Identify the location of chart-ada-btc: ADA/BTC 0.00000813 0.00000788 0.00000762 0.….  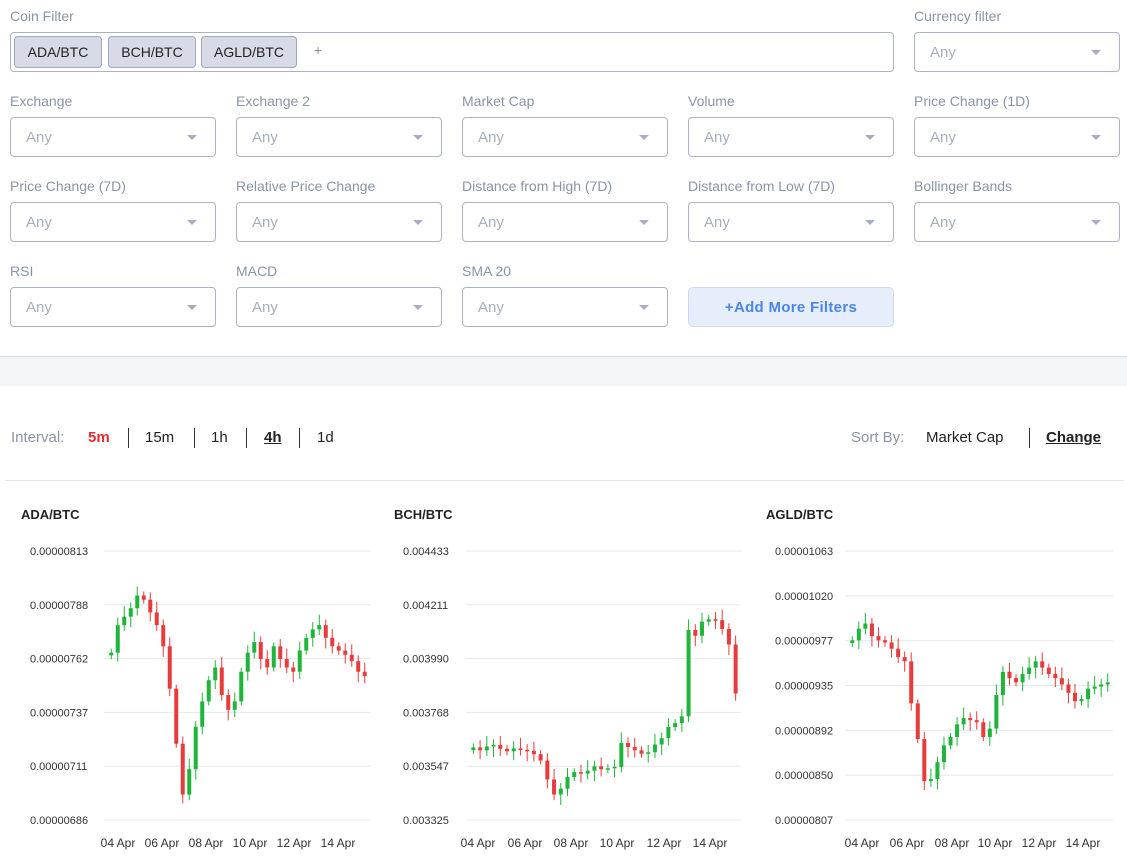
(187, 678).